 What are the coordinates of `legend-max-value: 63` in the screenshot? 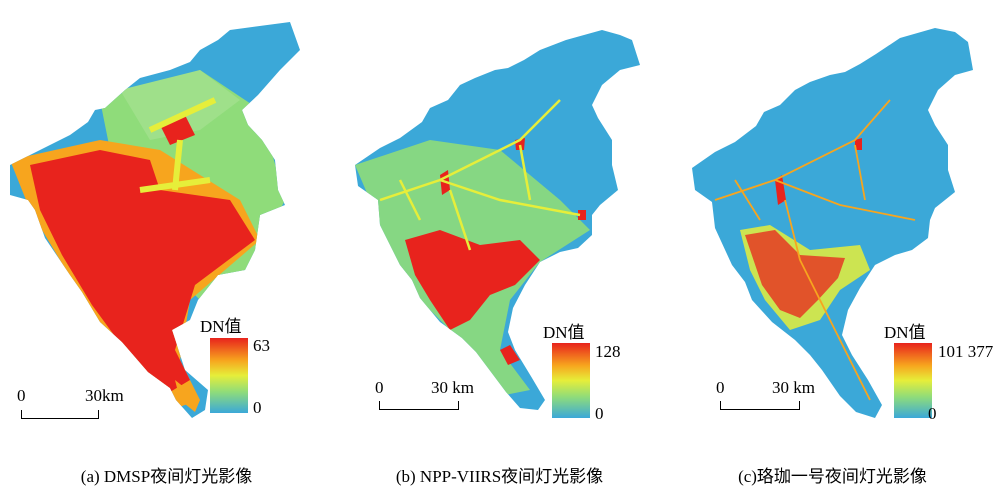 It's located at (261, 345).